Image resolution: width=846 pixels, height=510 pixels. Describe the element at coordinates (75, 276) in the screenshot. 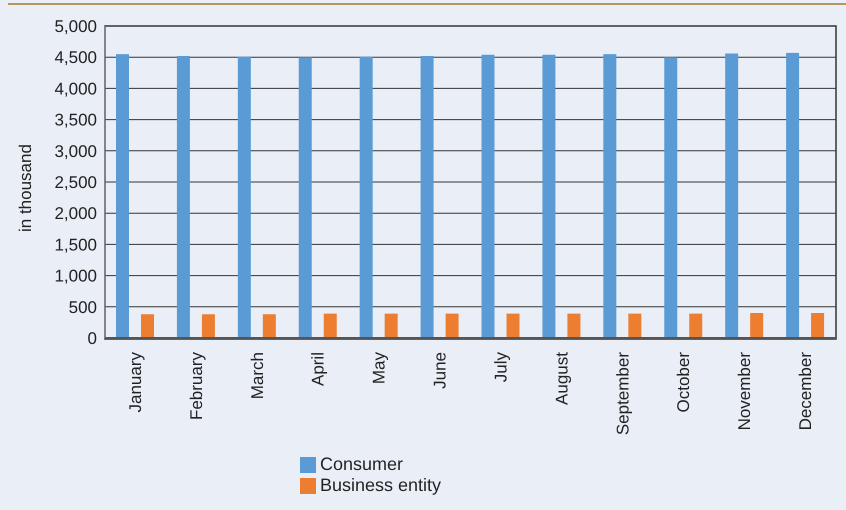

I see `y-tick-label: 1,000` at that location.